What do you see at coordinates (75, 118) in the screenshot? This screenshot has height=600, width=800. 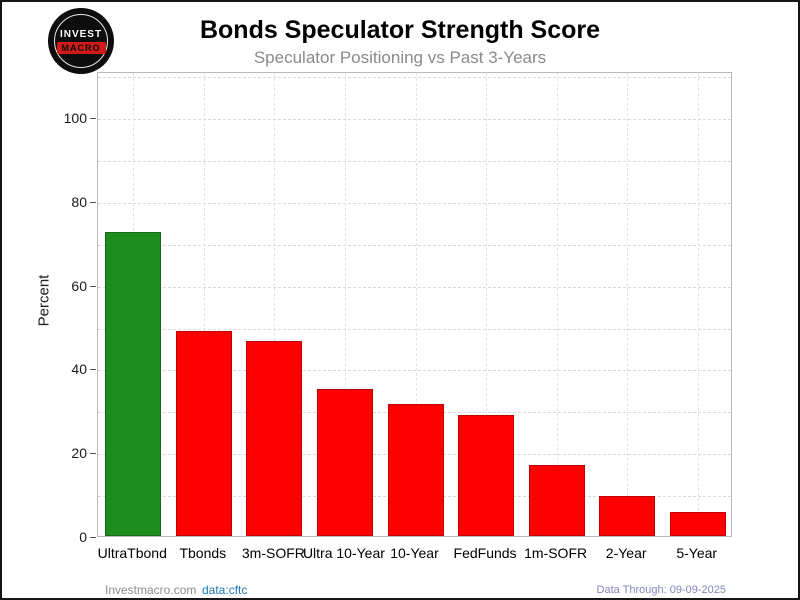 I see `y-tick-label: 100` at bounding box center [75, 118].